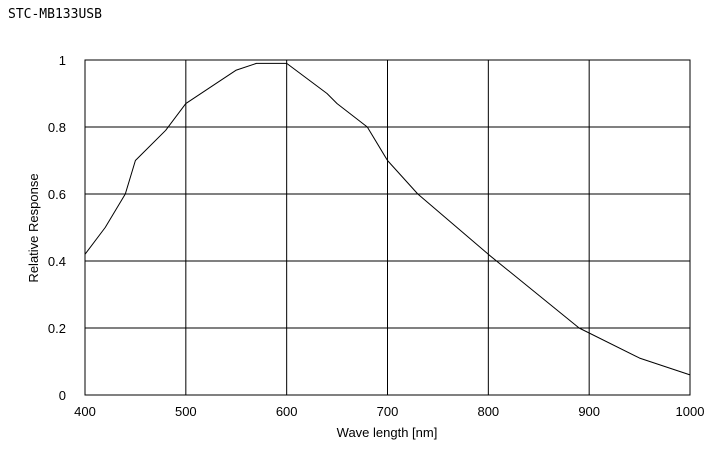  What do you see at coordinates (287, 411) in the screenshot?
I see `x-tick-label: 600` at bounding box center [287, 411].